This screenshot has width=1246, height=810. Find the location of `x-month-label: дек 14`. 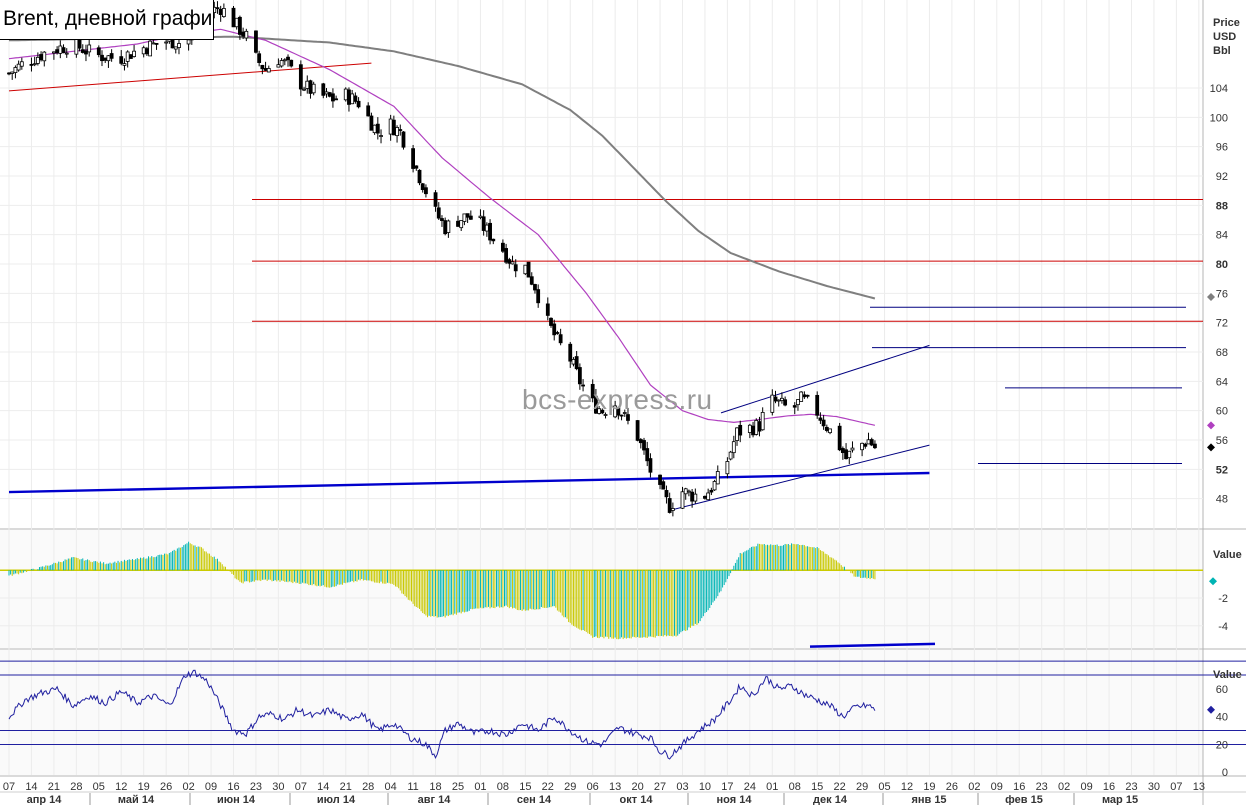

x-month-label: дек 14 is located at coordinates (830, 799).